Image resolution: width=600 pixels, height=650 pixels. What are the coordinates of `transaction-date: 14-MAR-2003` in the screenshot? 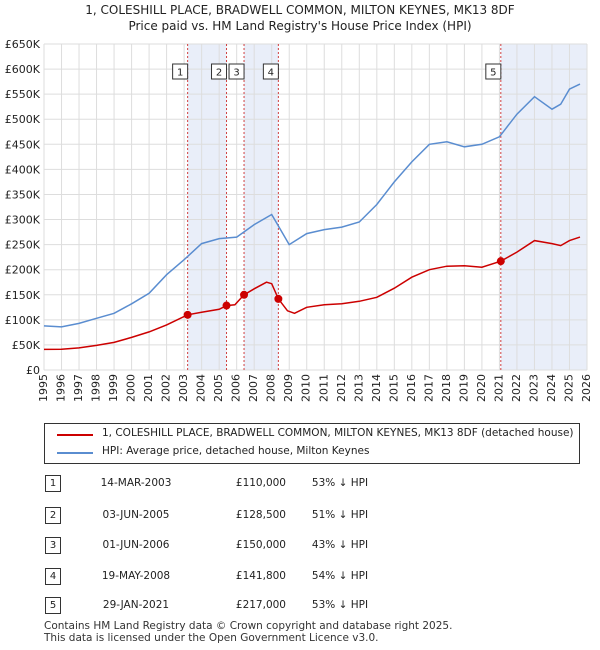 It's located at (136, 483).